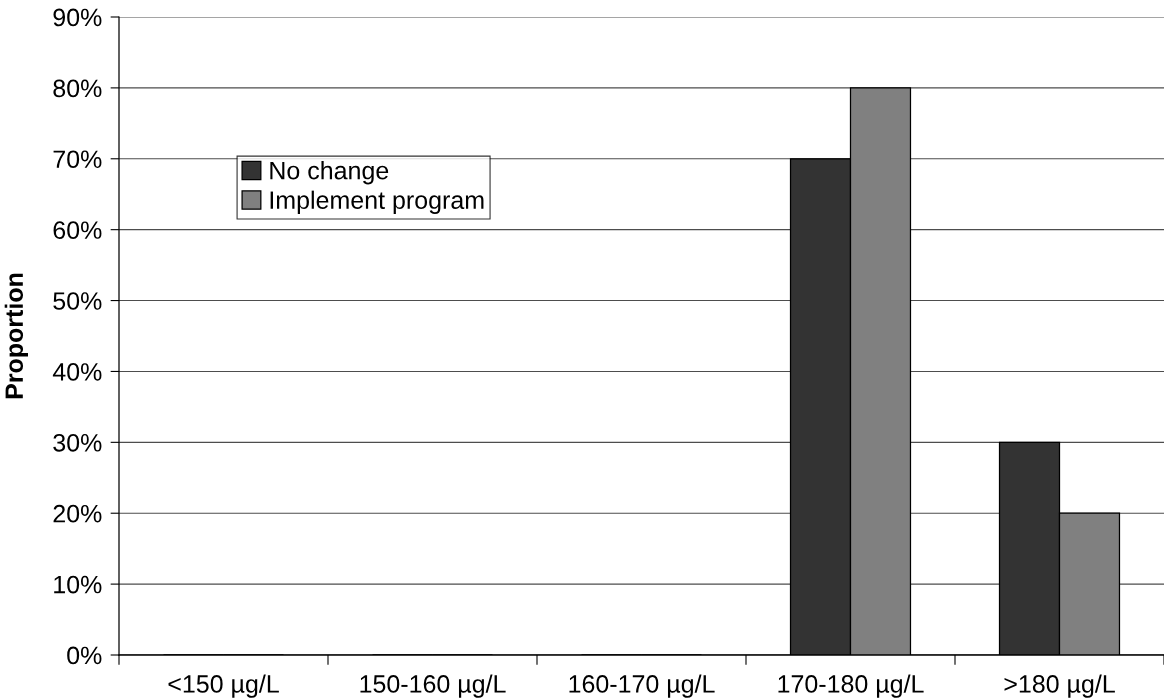  Describe the element at coordinates (77, 88) in the screenshot. I see `y-tick-label: 80%` at that location.